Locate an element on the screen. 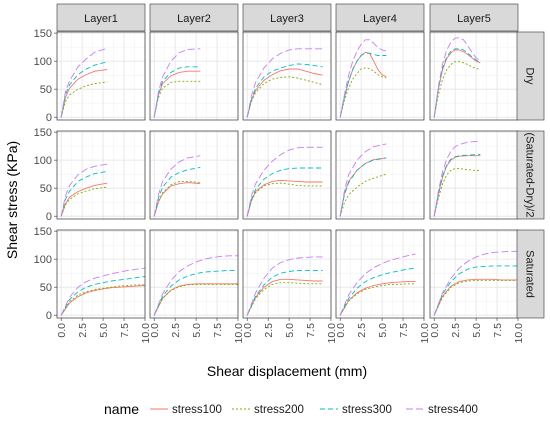 This screenshot has height=423, width=550. legend-title: name is located at coordinates (121, 409).